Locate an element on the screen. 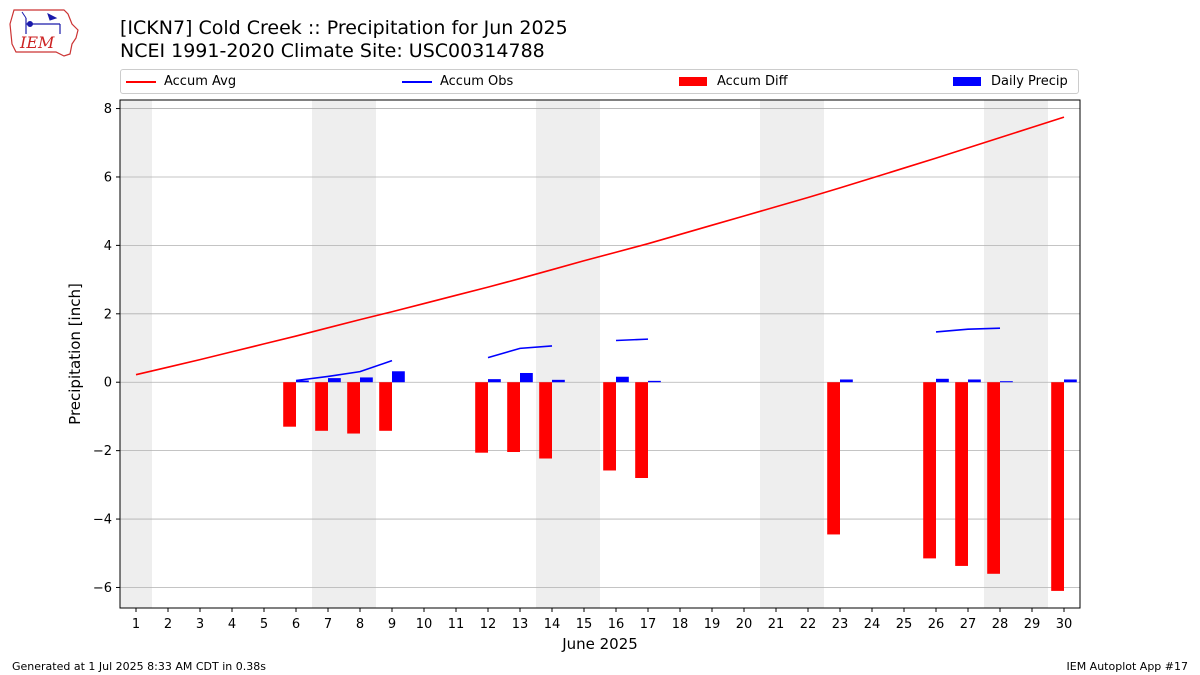 Image resolution: width=1200 pixels, height=675 pixels. x-tick-label: 15 is located at coordinates (584, 624).